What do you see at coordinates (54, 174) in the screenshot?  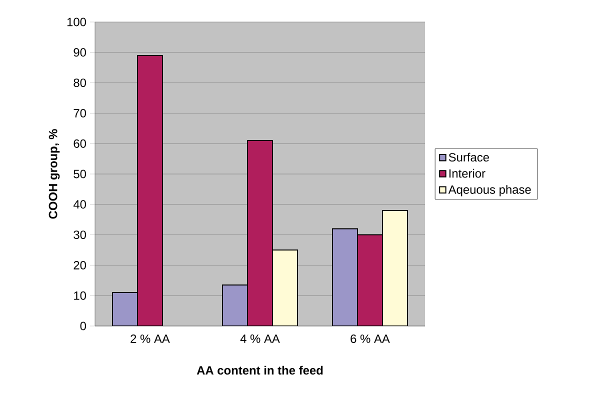 I see `y-axis-title: COOH group, %` at bounding box center [54, 174].